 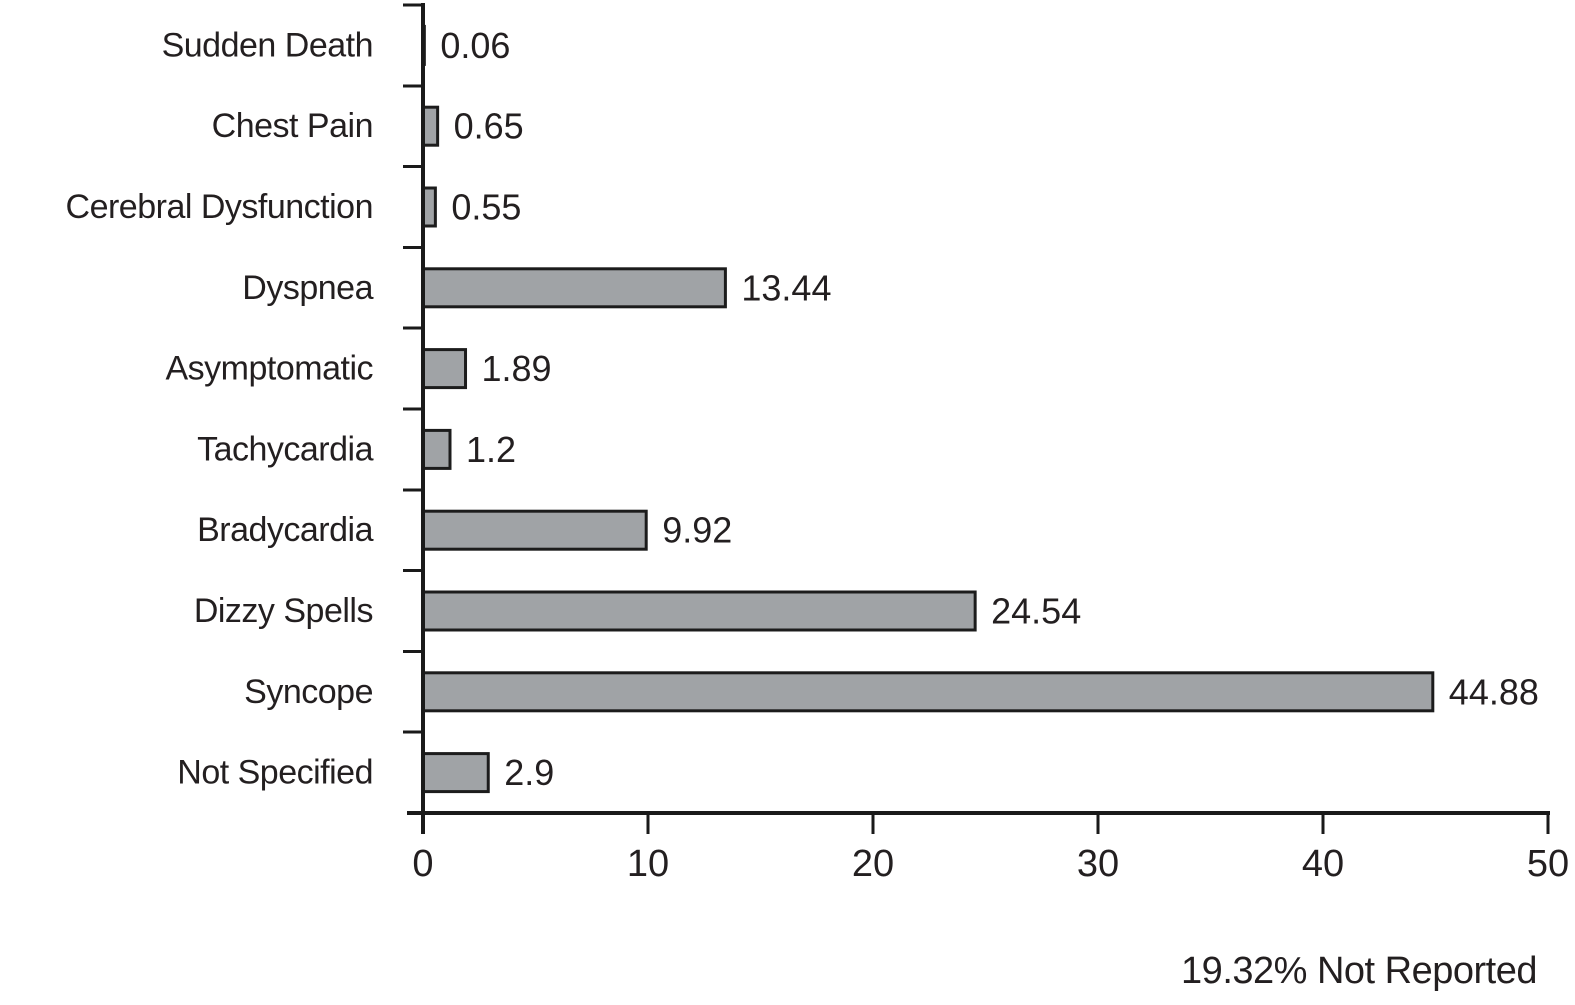 I want to click on value-label: 13.44, so click(x=786, y=287).